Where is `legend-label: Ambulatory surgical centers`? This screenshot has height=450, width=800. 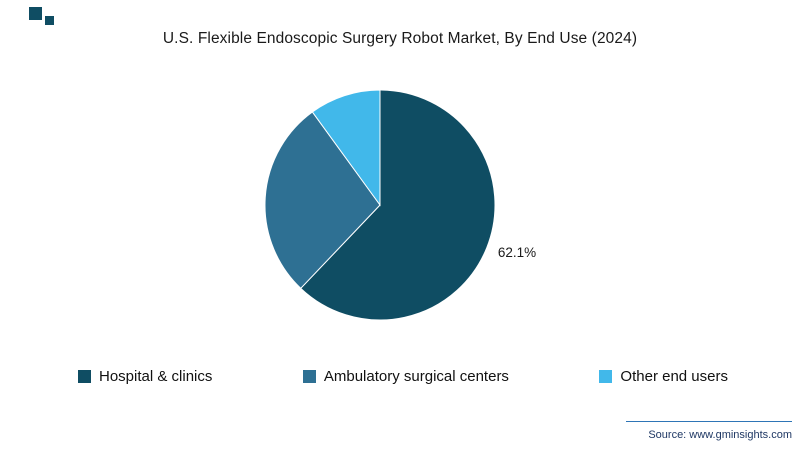 legend-label: Ambulatory surgical centers is located at coordinates (416, 376).